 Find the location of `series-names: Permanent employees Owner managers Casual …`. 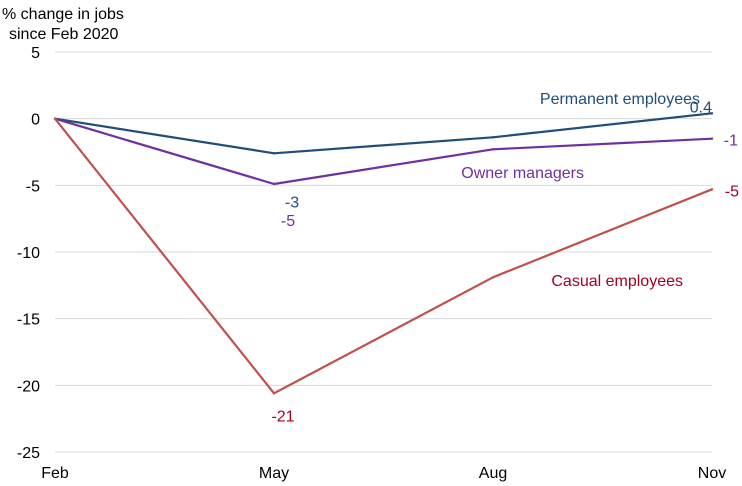

series-names: Permanent employees Owner managers Casual … is located at coordinates (580, 190).